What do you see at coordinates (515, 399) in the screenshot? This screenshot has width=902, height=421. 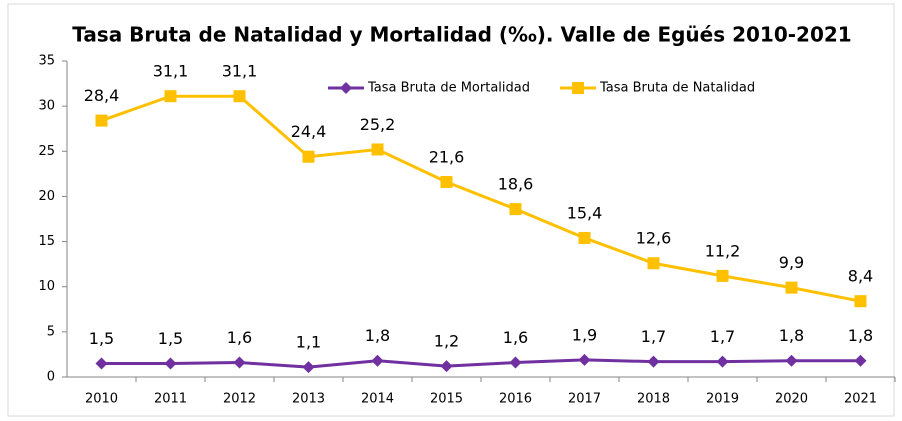 I see `x-tick-label: 2016` at bounding box center [515, 399].